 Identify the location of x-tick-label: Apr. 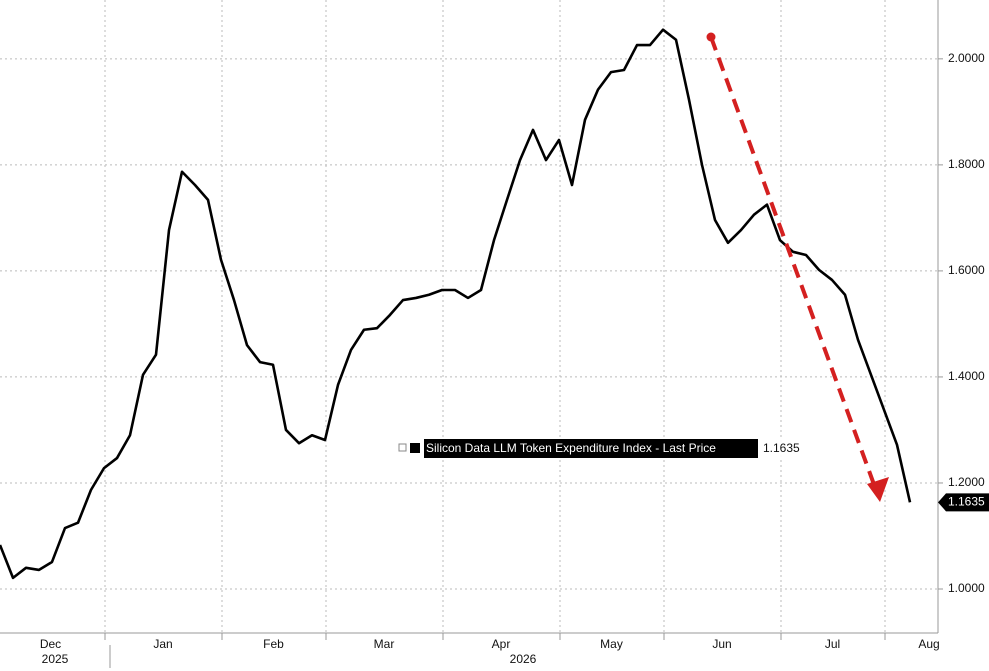
(501, 644).